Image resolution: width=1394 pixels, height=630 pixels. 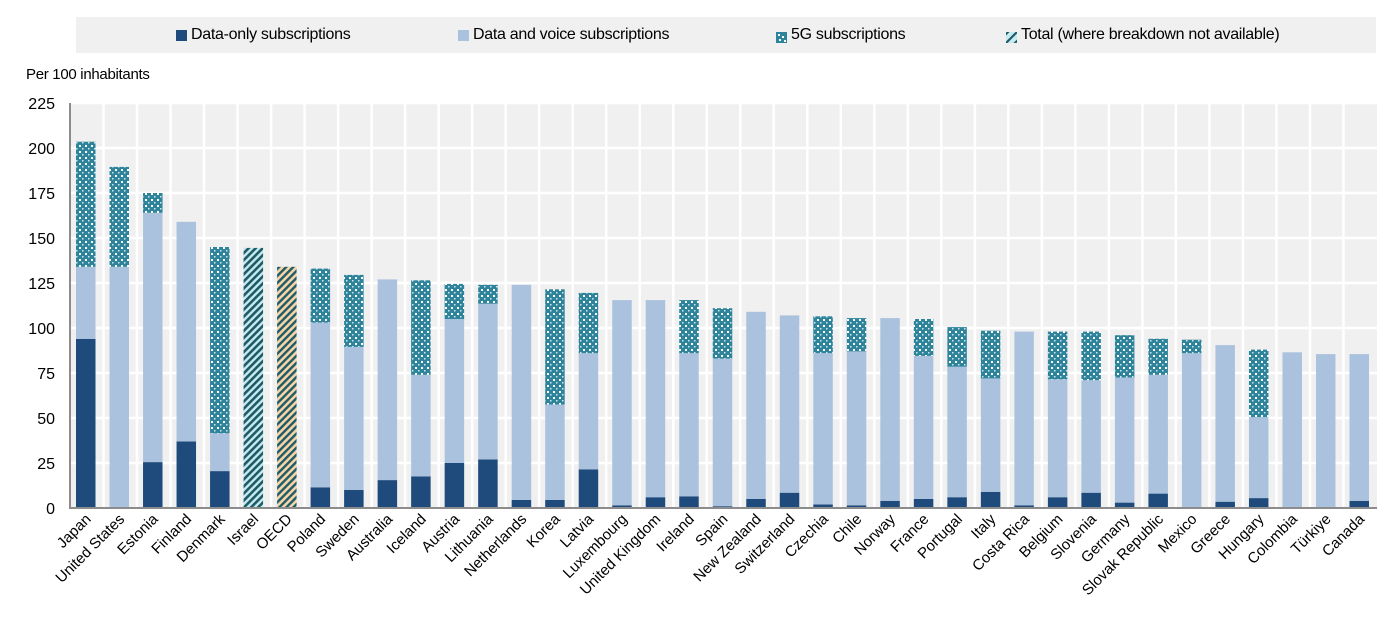 What do you see at coordinates (320, 388) in the screenshot?
I see `bar-group-poland` at bounding box center [320, 388].